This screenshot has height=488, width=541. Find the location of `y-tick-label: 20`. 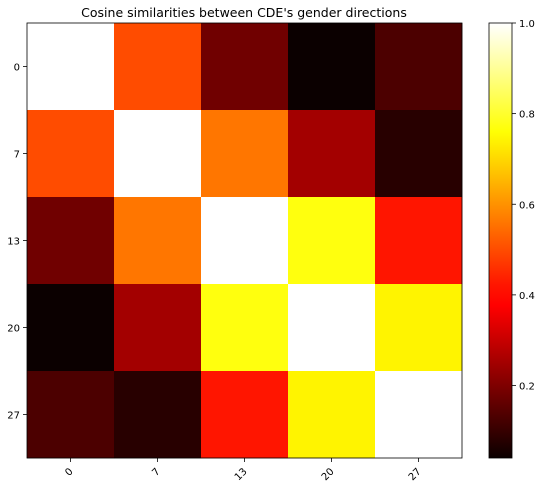

y-tick-label: 20 is located at coordinates (13, 329).